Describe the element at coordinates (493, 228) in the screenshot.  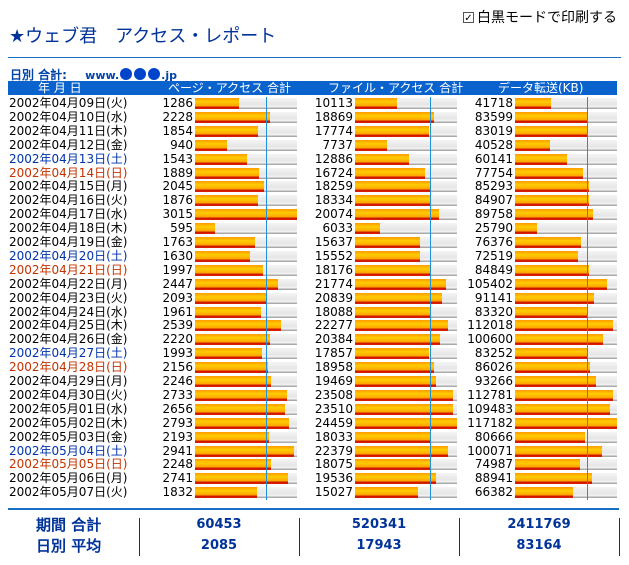
I see `row-data-value: 25790` at that location.